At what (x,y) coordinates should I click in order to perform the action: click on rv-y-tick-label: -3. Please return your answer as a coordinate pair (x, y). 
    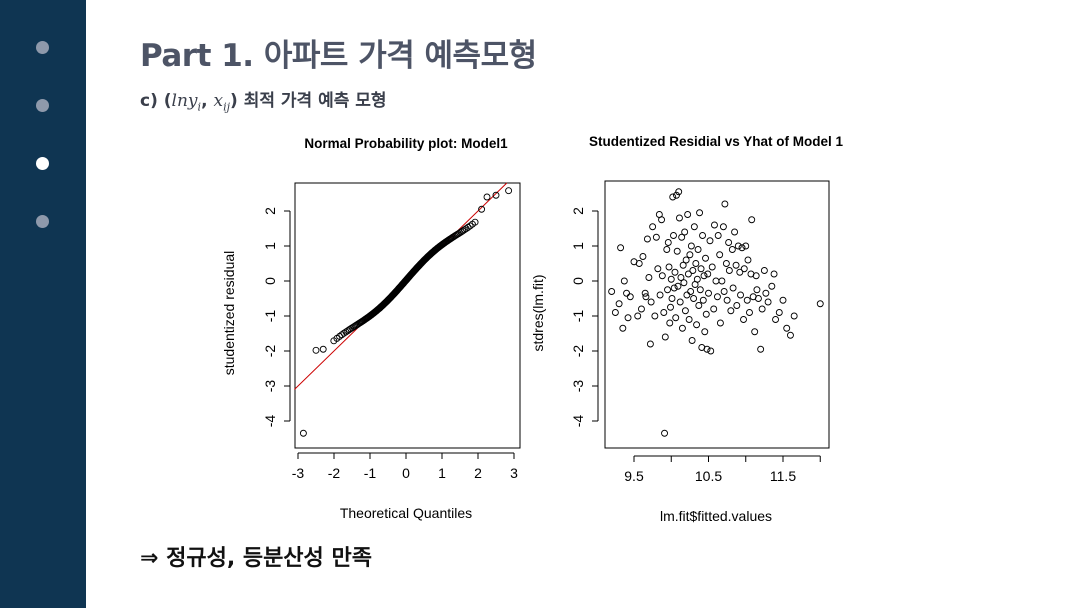
    Looking at the image, I should click on (578, 386).